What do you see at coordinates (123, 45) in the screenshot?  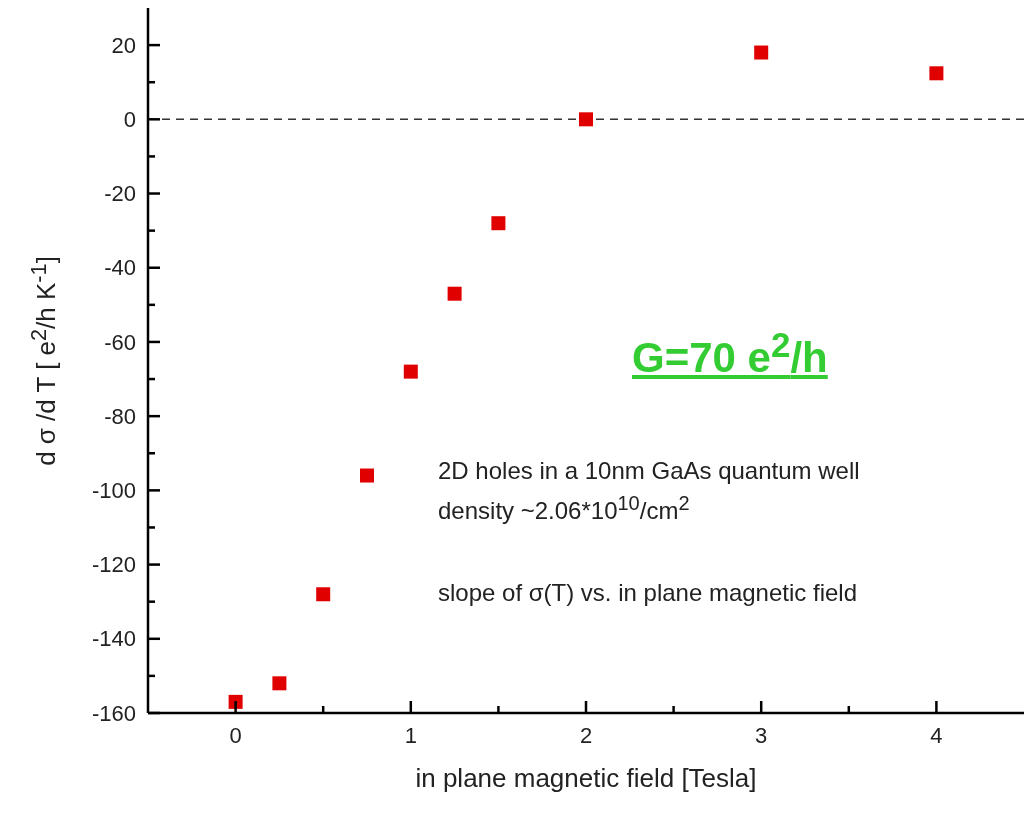 I see `y-tick-label: 20` at bounding box center [123, 45].